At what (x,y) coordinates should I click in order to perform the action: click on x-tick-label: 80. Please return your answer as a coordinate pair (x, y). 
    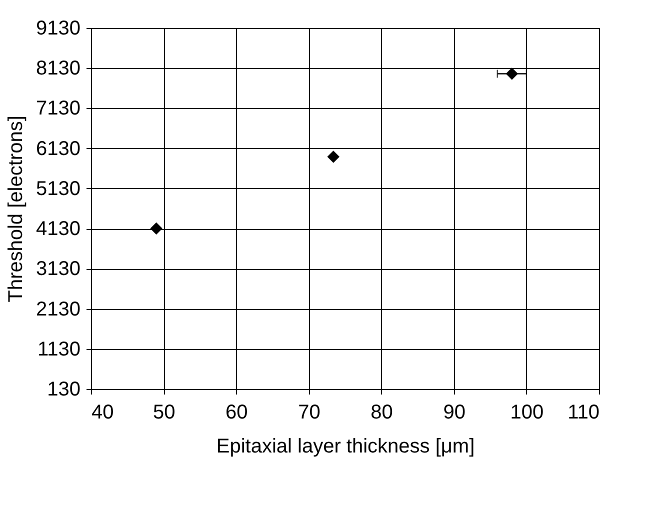
    Looking at the image, I should click on (381, 413).